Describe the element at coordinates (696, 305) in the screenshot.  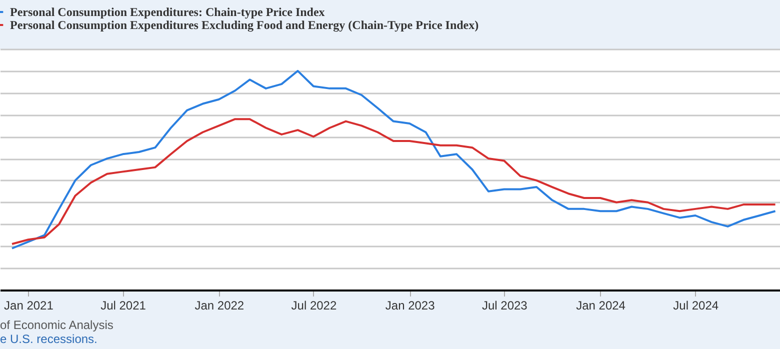
I see `x-tick-label: Jul 2024` at that location.